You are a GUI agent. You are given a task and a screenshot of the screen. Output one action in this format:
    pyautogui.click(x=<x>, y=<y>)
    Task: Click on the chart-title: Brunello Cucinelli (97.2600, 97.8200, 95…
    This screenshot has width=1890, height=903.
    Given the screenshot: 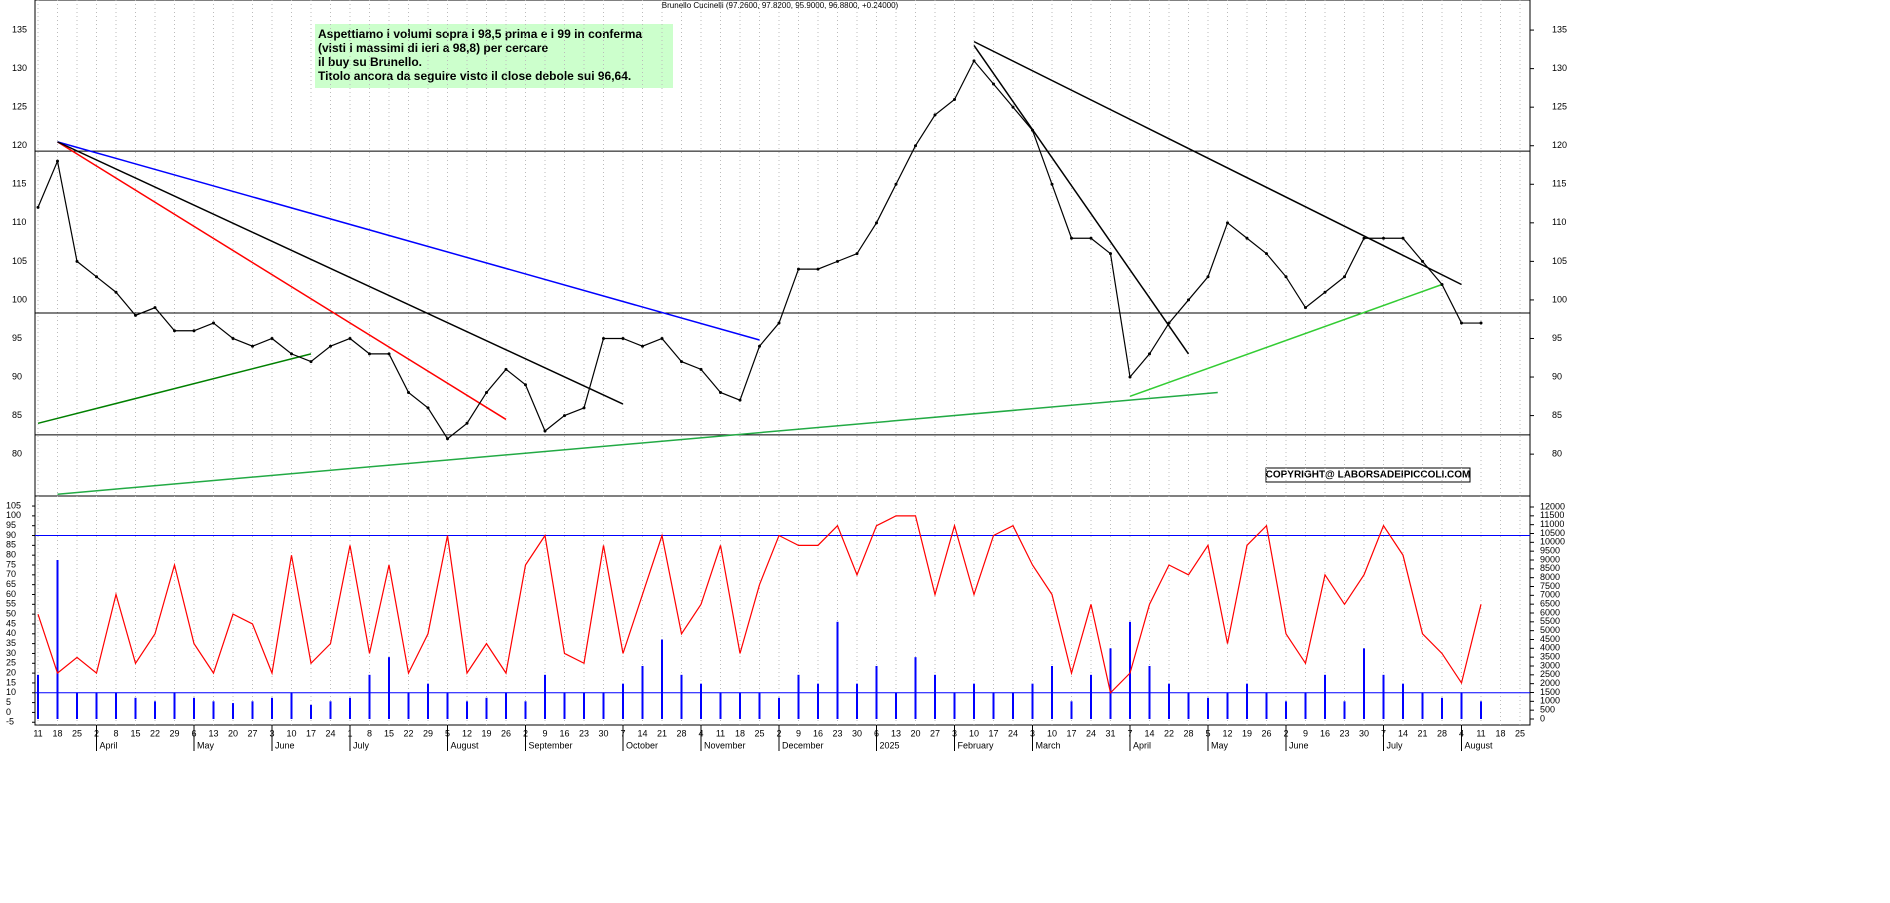 What is the action you would take?
    pyautogui.click(x=780, y=5)
    